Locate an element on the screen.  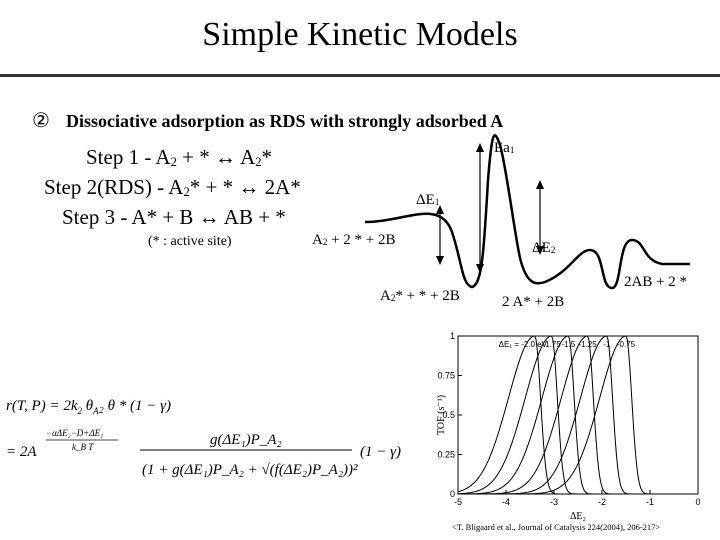
x-tick-label: 0 is located at coordinates (697, 502).